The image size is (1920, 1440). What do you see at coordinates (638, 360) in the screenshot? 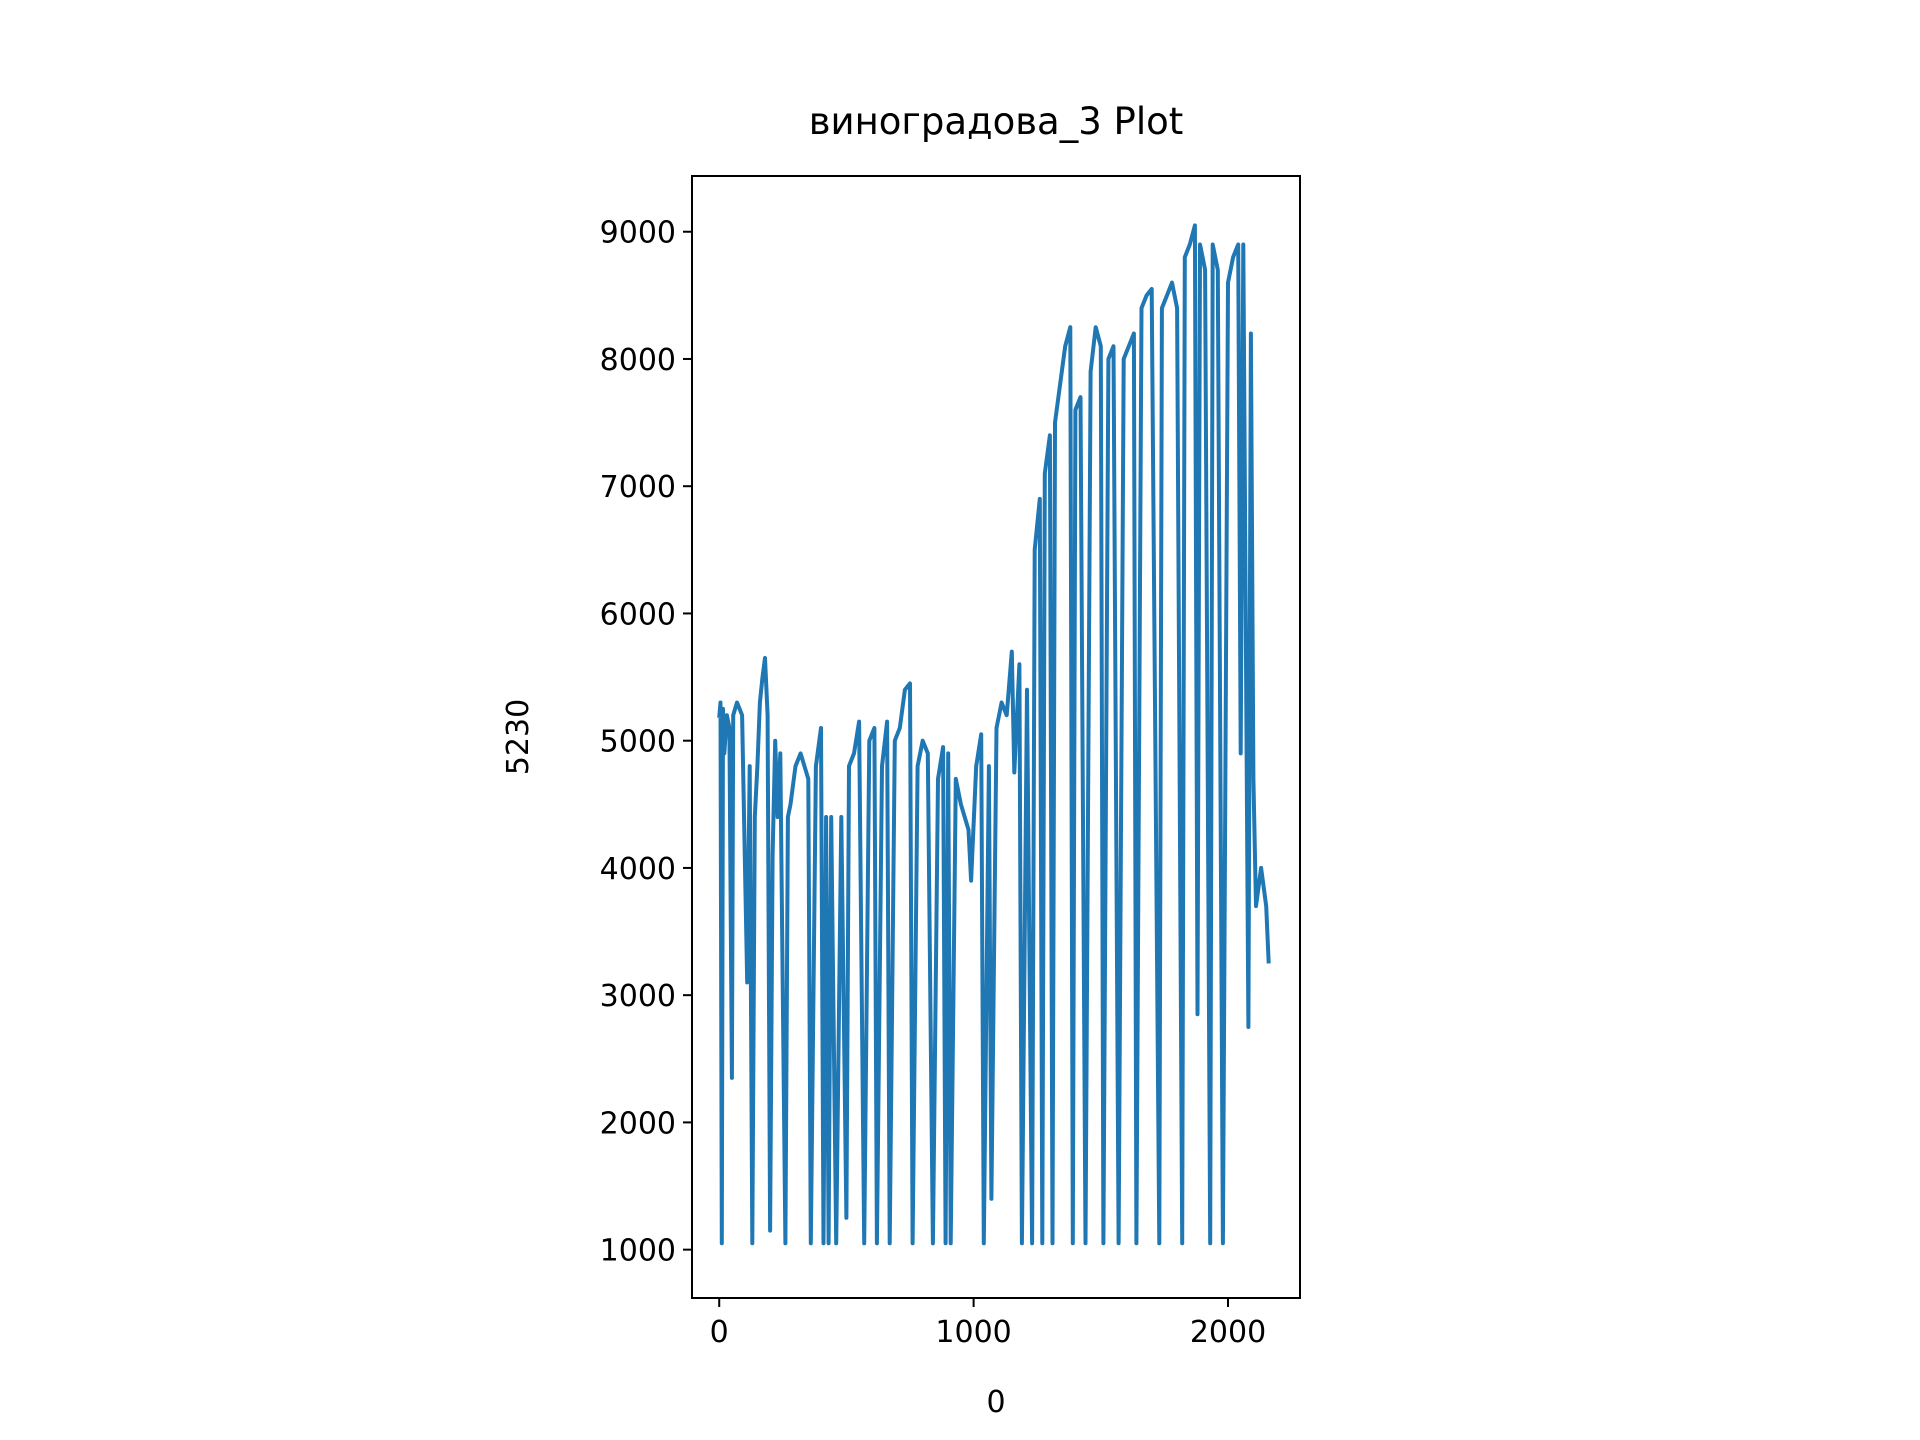
I see `y-tick-label: 8000` at bounding box center [638, 360].